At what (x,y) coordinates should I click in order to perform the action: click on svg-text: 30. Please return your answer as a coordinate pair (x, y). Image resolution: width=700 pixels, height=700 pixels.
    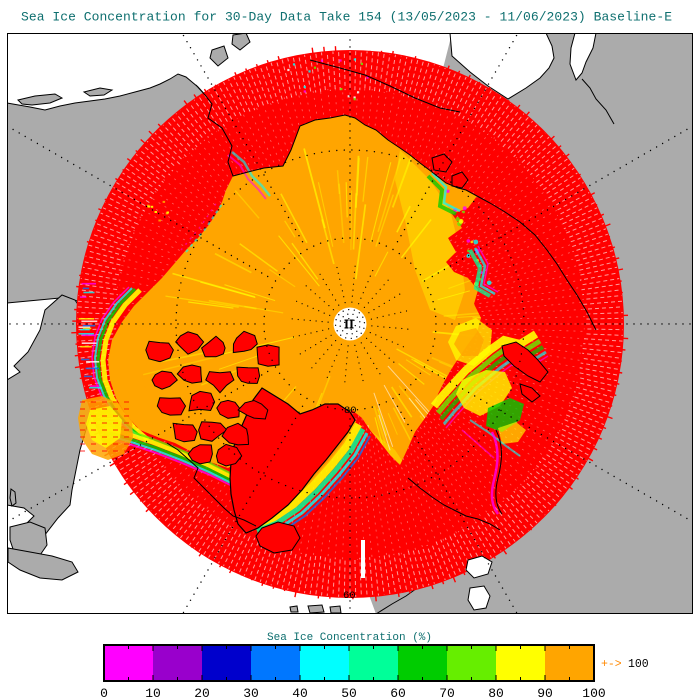
    Looking at the image, I should click on (251, 693).